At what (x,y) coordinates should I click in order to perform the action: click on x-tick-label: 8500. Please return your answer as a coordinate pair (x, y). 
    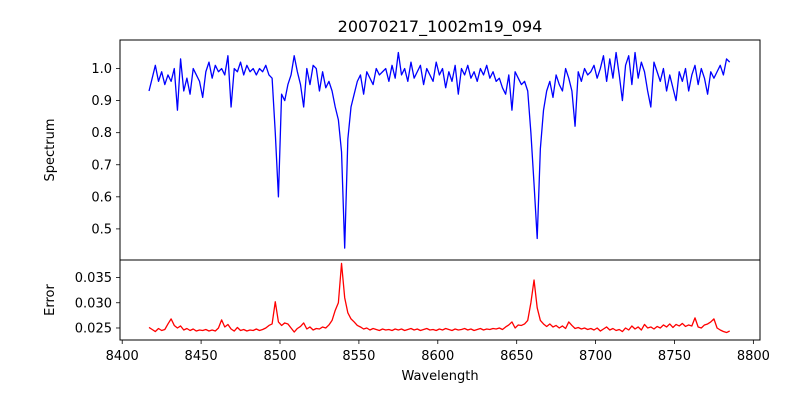
    Looking at the image, I should click on (279, 356).